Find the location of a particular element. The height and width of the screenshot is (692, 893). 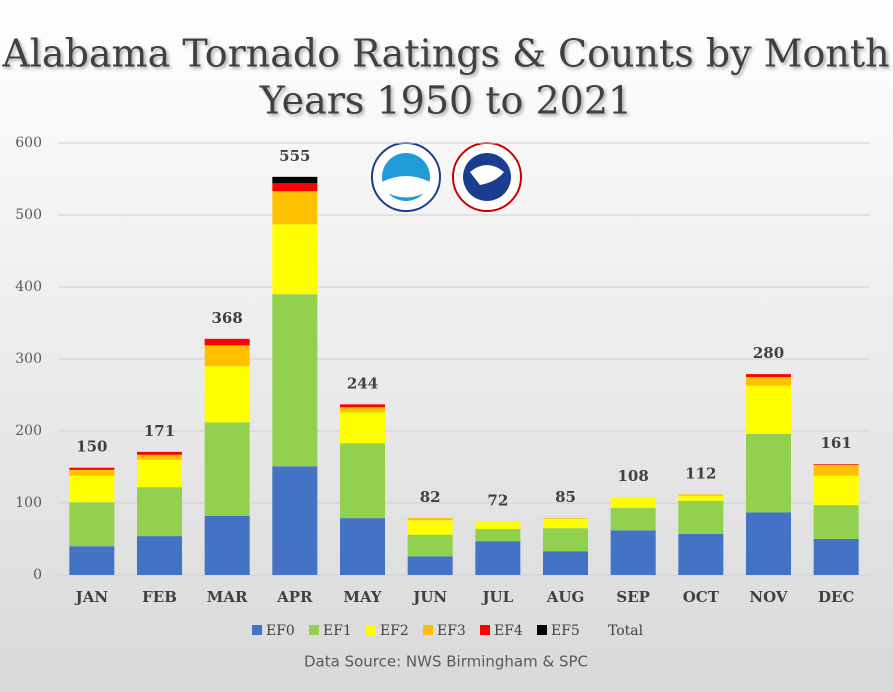

x-tick-label: SEP is located at coordinates (633, 597).